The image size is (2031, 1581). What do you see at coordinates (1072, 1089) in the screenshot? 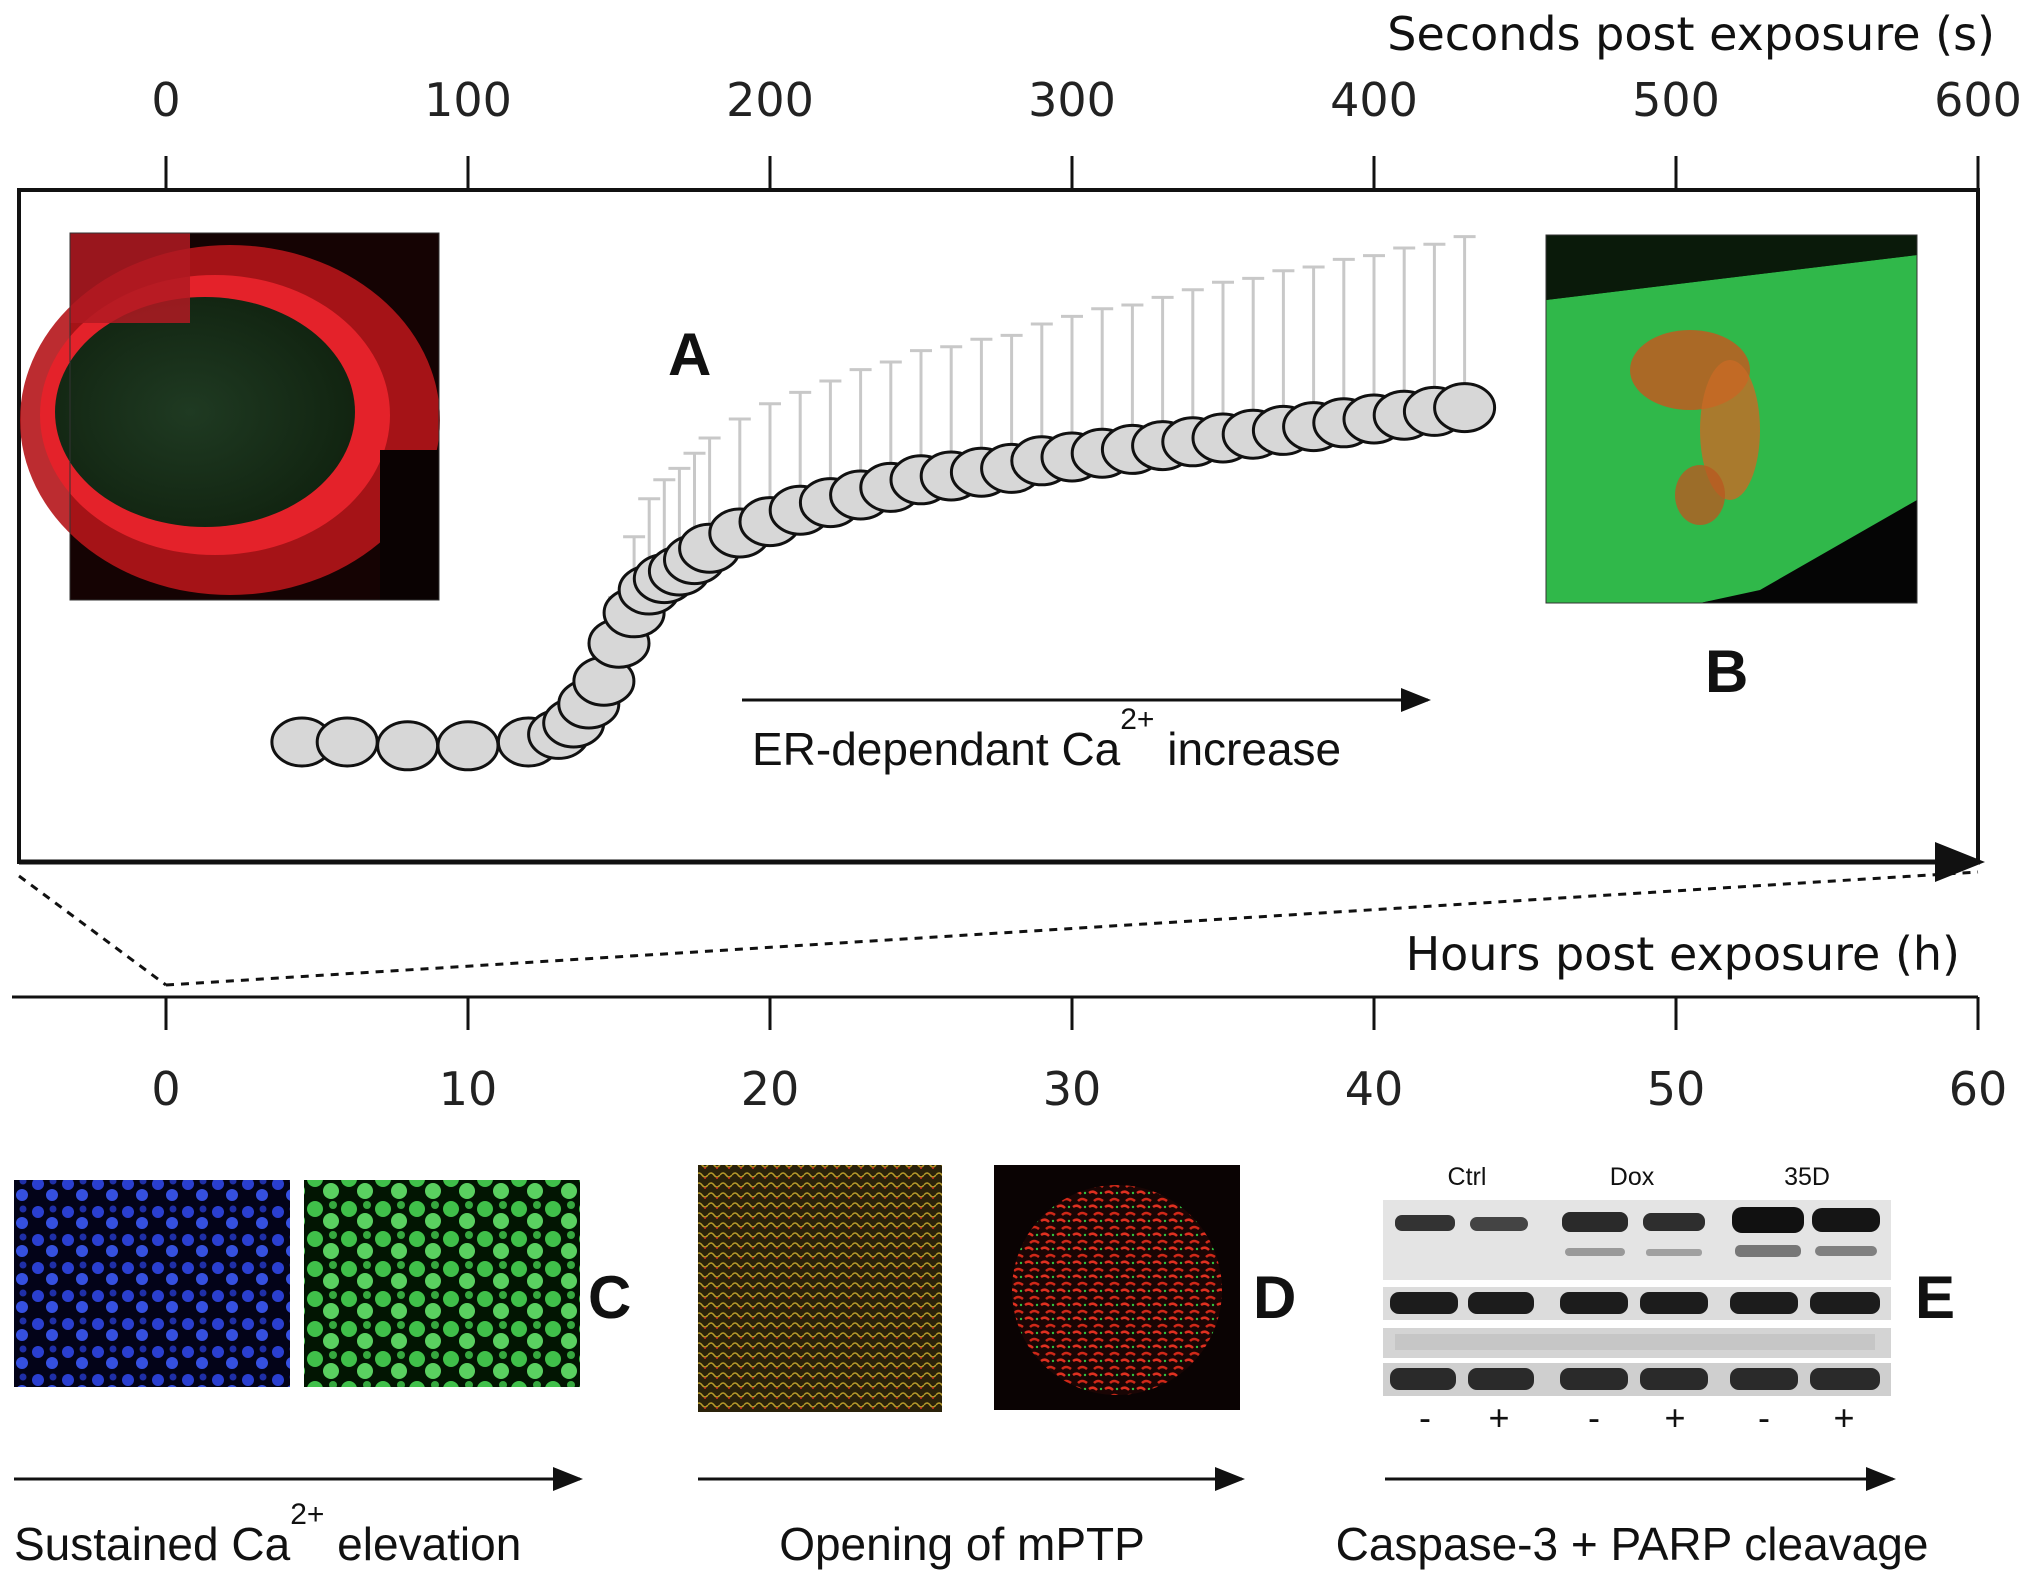
I see `bottom-tick-label: 30` at bounding box center [1072, 1089].